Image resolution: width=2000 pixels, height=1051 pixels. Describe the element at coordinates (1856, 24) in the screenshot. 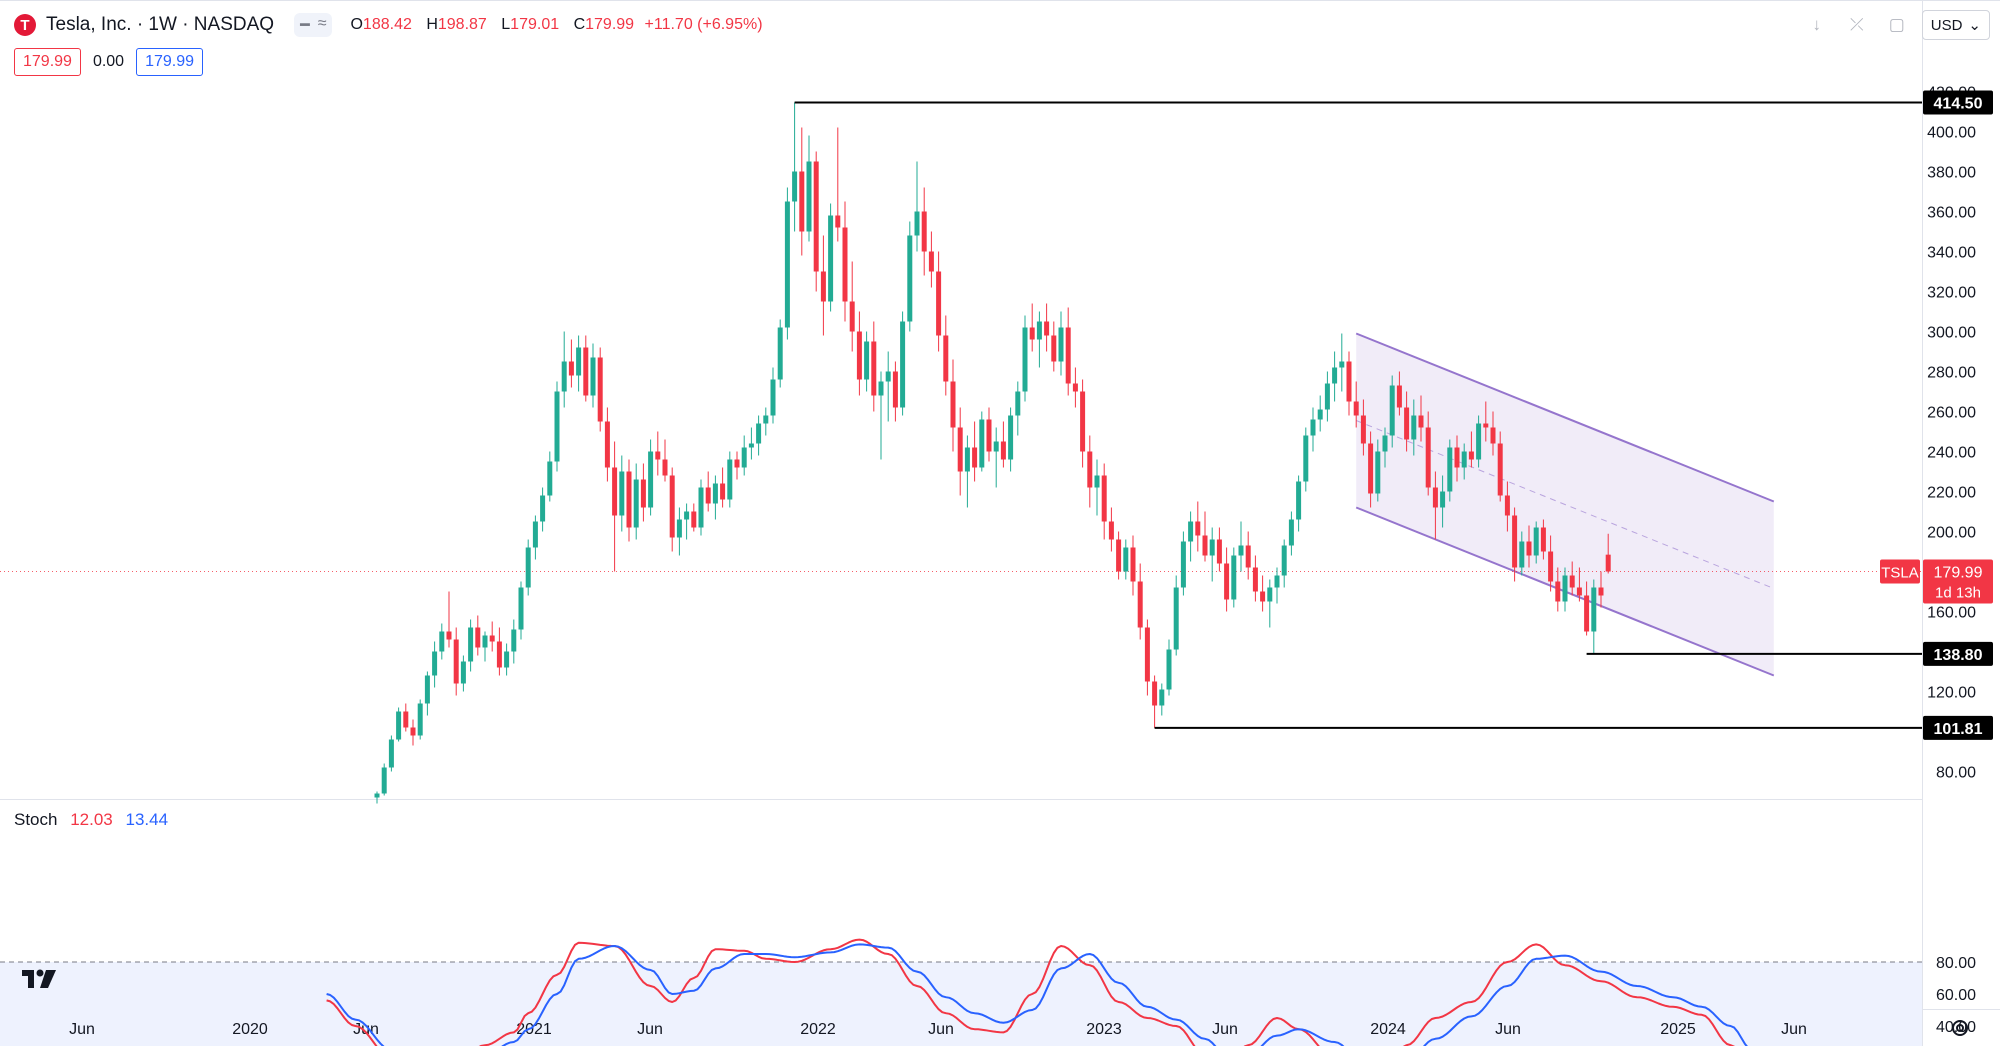

I see `collapse-icon: ⤫` at that location.